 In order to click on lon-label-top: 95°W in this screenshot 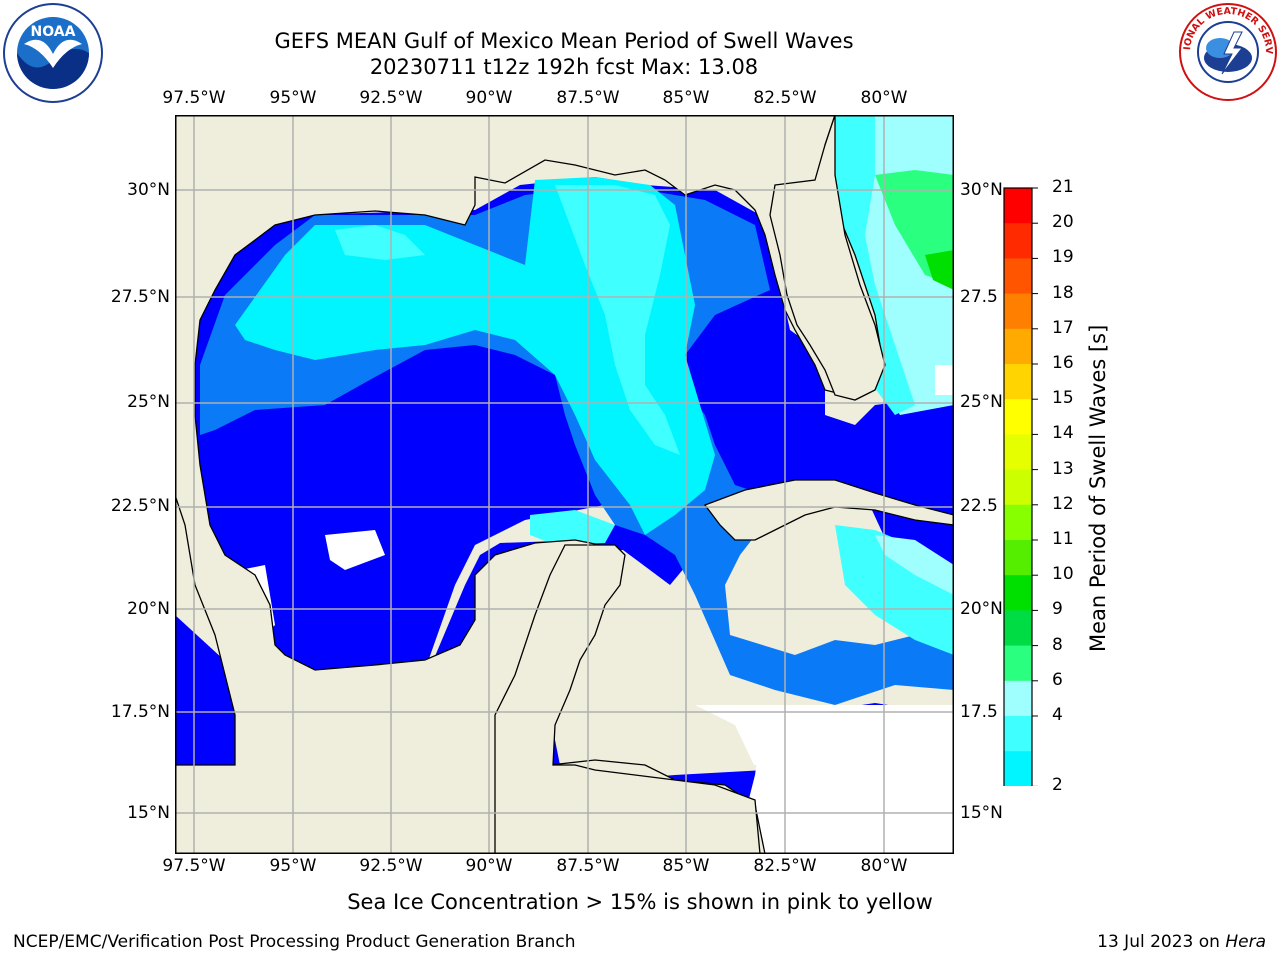, I will do `click(293, 98)`.